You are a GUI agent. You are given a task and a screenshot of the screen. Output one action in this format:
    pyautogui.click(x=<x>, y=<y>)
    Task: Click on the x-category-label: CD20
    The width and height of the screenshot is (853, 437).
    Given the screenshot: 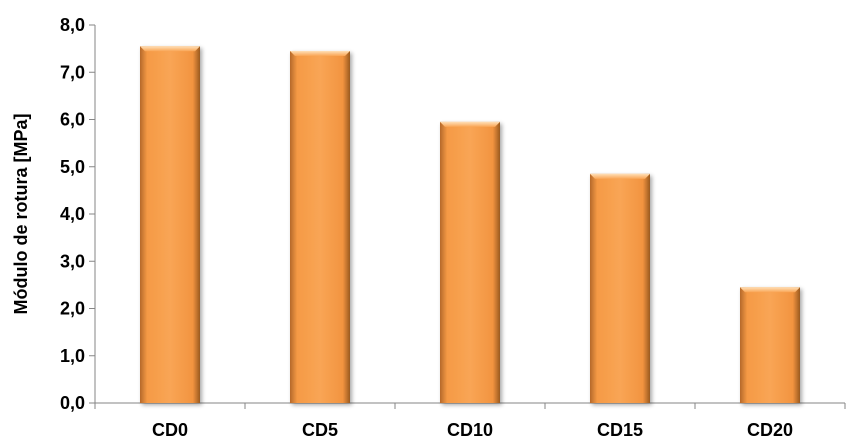 What is the action you would take?
    pyautogui.click(x=770, y=428)
    